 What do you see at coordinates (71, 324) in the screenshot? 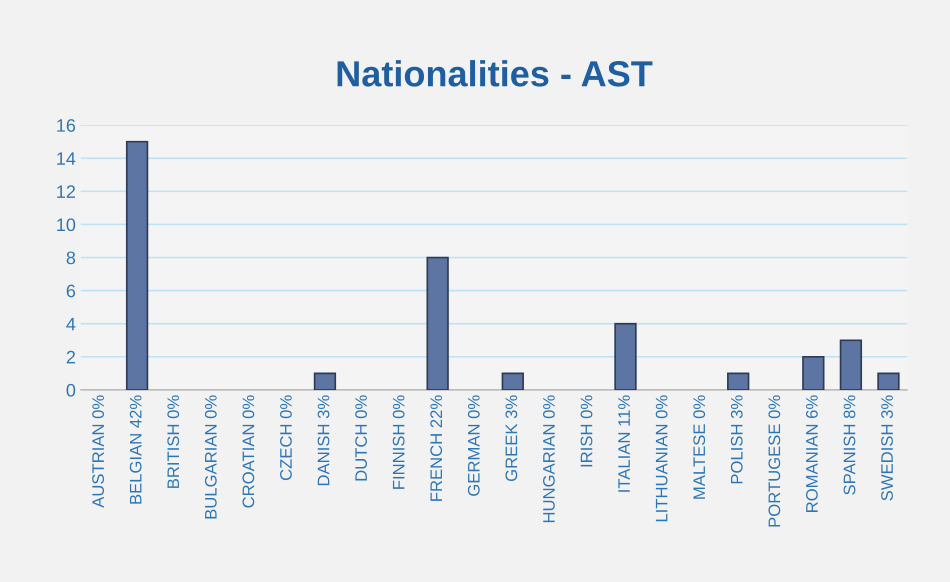
I see `y-tick-label: 4` at bounding box center [71, 324].